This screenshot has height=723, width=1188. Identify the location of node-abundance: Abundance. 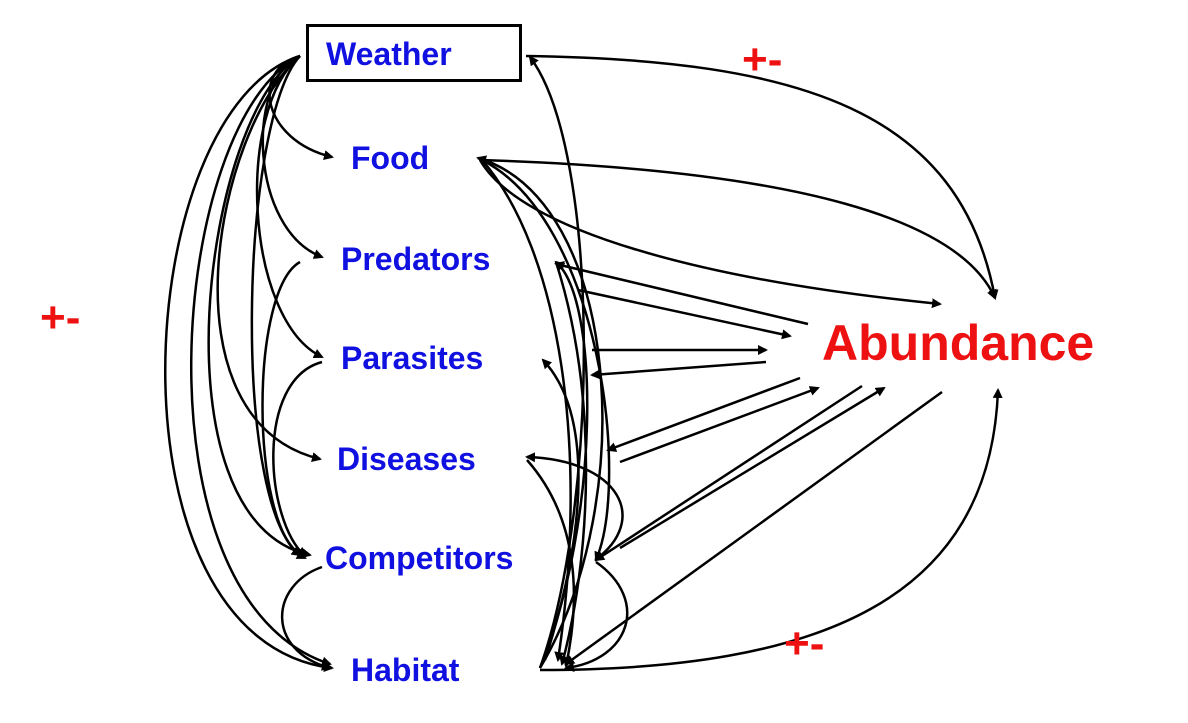
(958, 343).